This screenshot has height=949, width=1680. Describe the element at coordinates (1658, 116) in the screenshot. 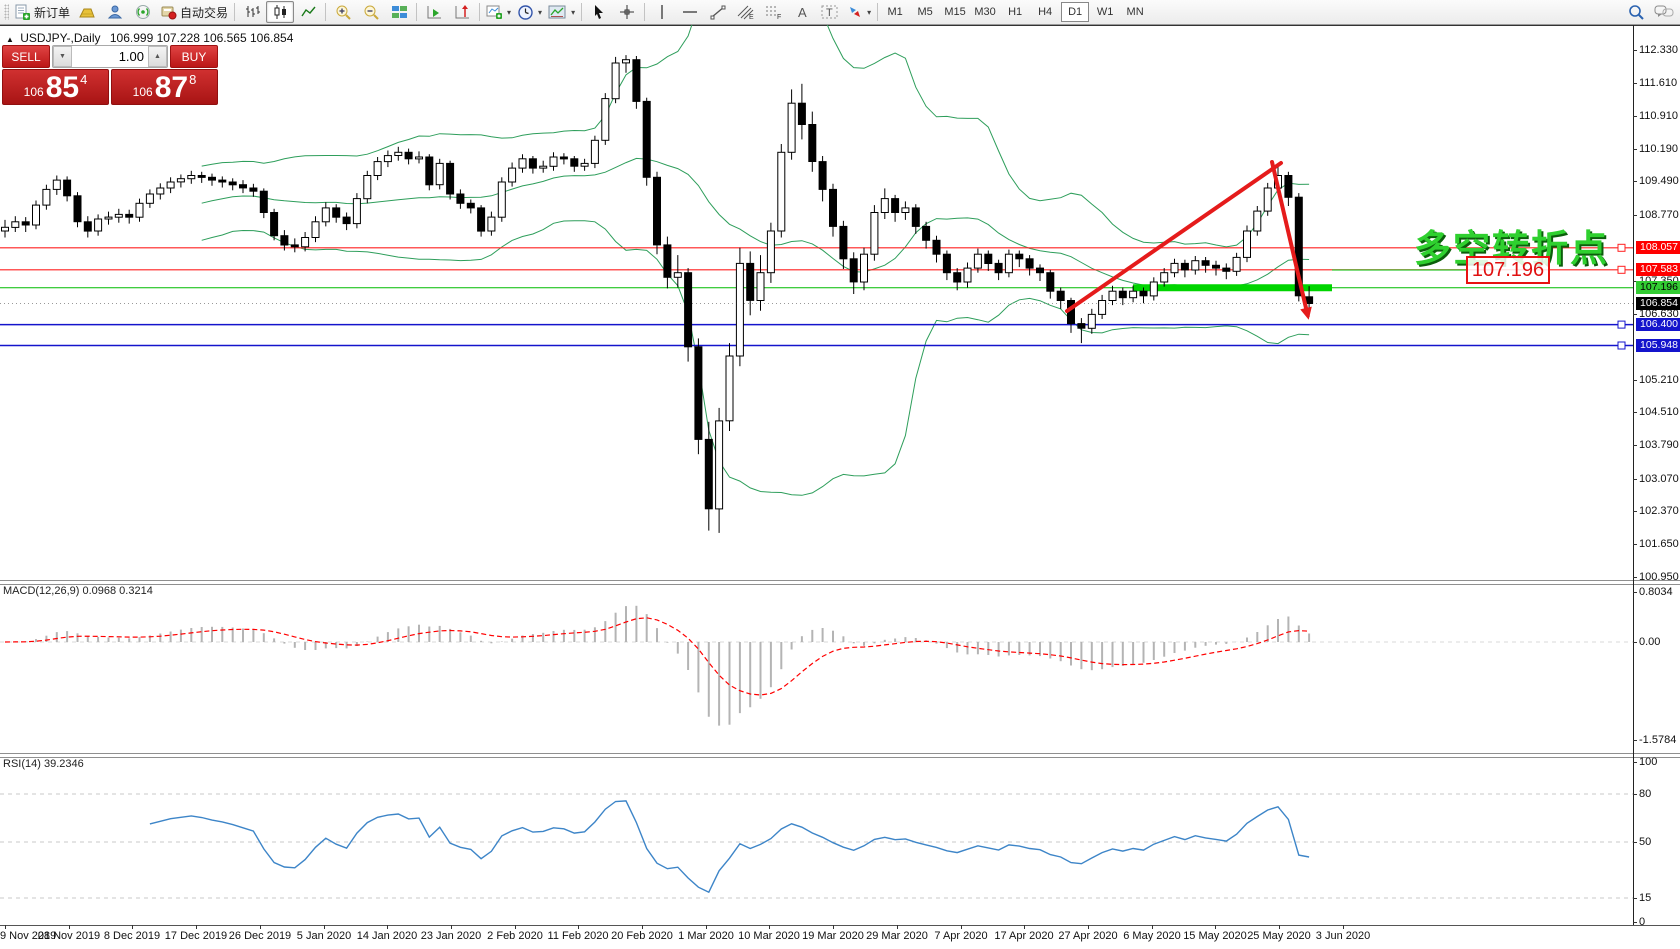

I see `y-axis-tick-label: 110.910` at that location.